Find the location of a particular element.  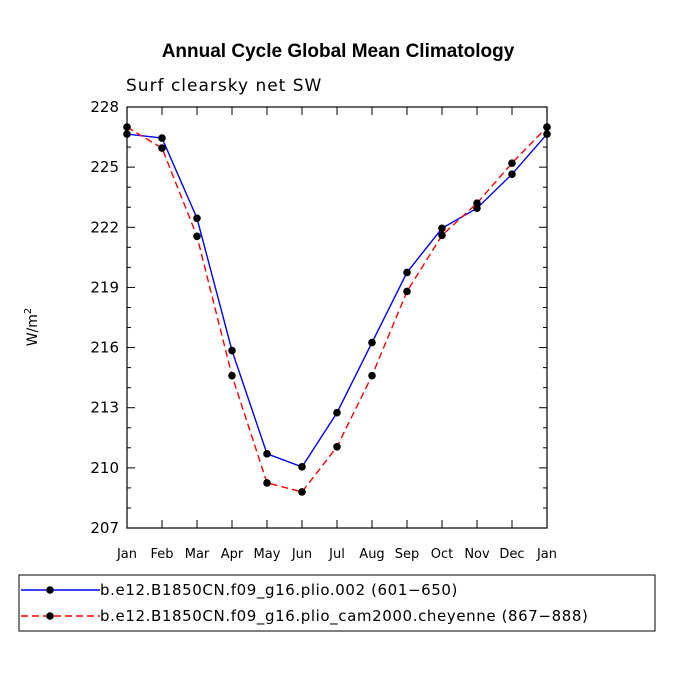

x-tick-label: Aug is located at coordinates (371, 554).